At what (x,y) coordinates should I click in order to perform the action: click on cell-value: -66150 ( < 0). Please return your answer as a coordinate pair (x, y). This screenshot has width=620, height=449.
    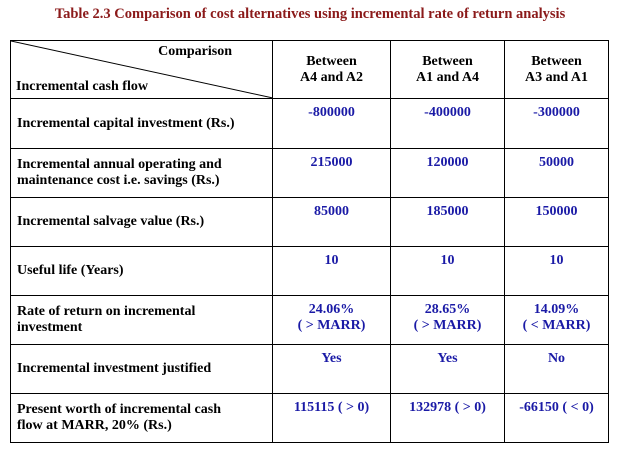
    Looking at the image, I should click on (556, 407).